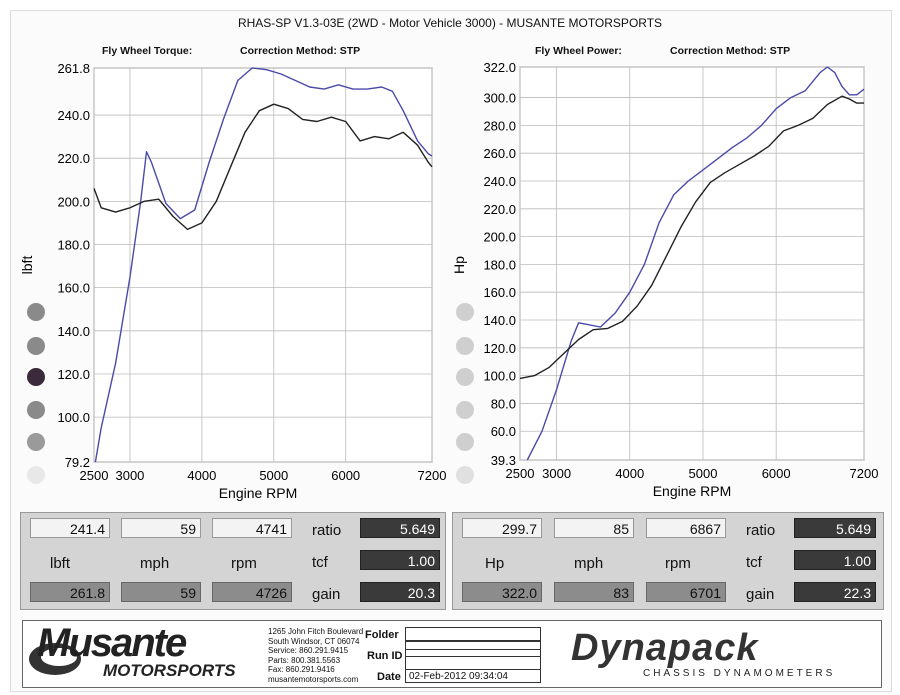 Image resolution: width=900 pixels, height=695 pixels. What do you see at coordinates (503, 460) in the screenshot?
I see `y-tick-label: 39.3` at bounding box center [503, 460].